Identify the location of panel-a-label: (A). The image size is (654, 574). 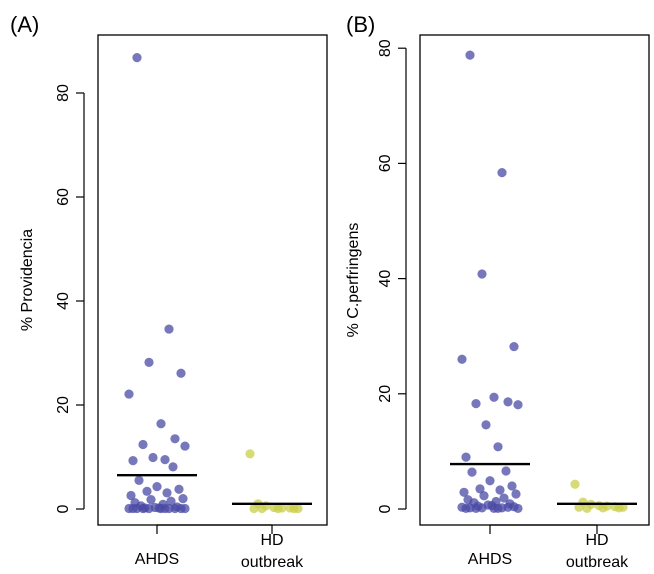
(24, 24).